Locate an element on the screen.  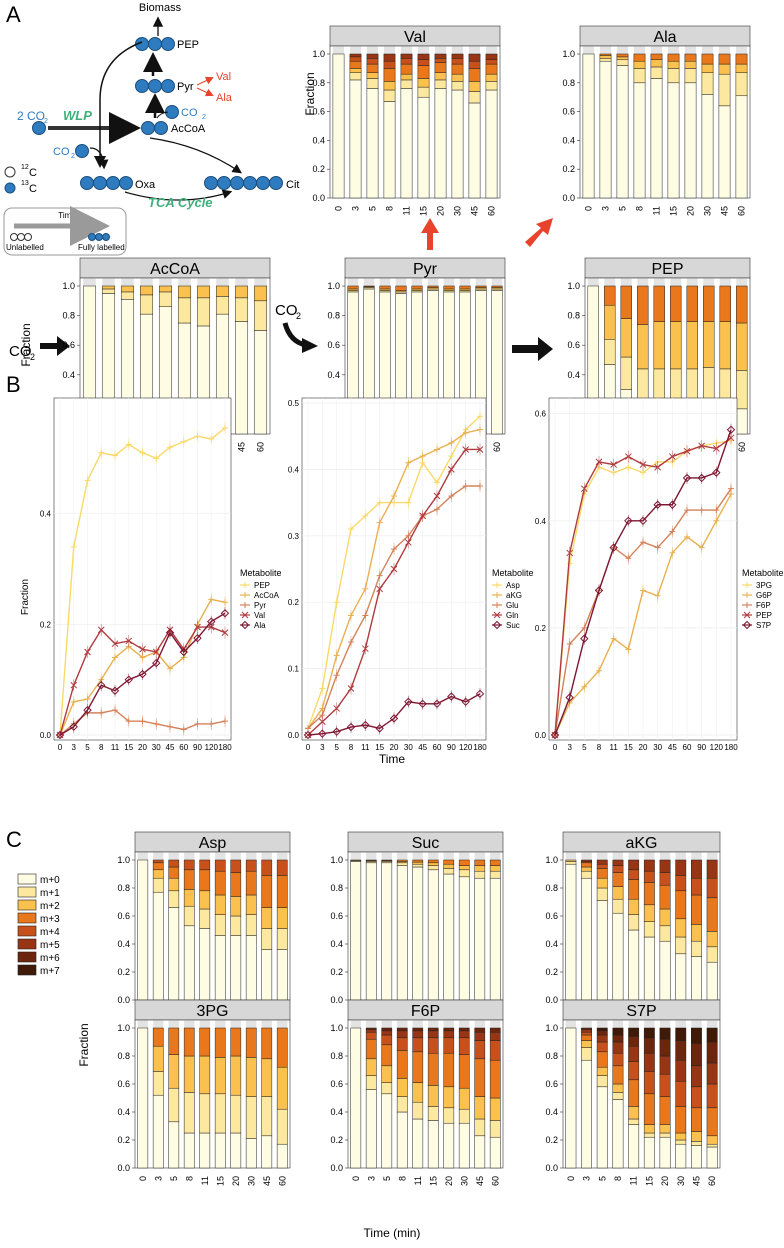
x-tick-label: 11 is located at coordinates (657, 210).